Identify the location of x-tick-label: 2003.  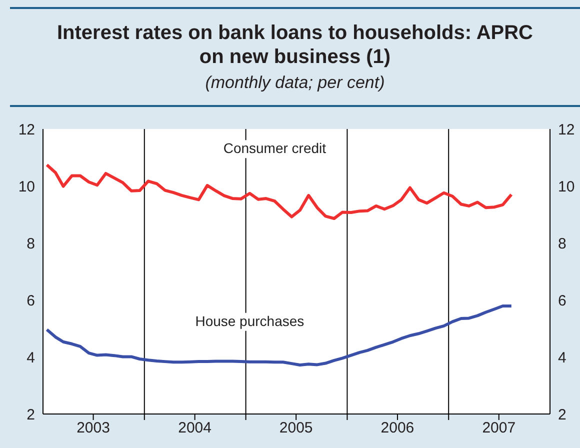
(93, 428).